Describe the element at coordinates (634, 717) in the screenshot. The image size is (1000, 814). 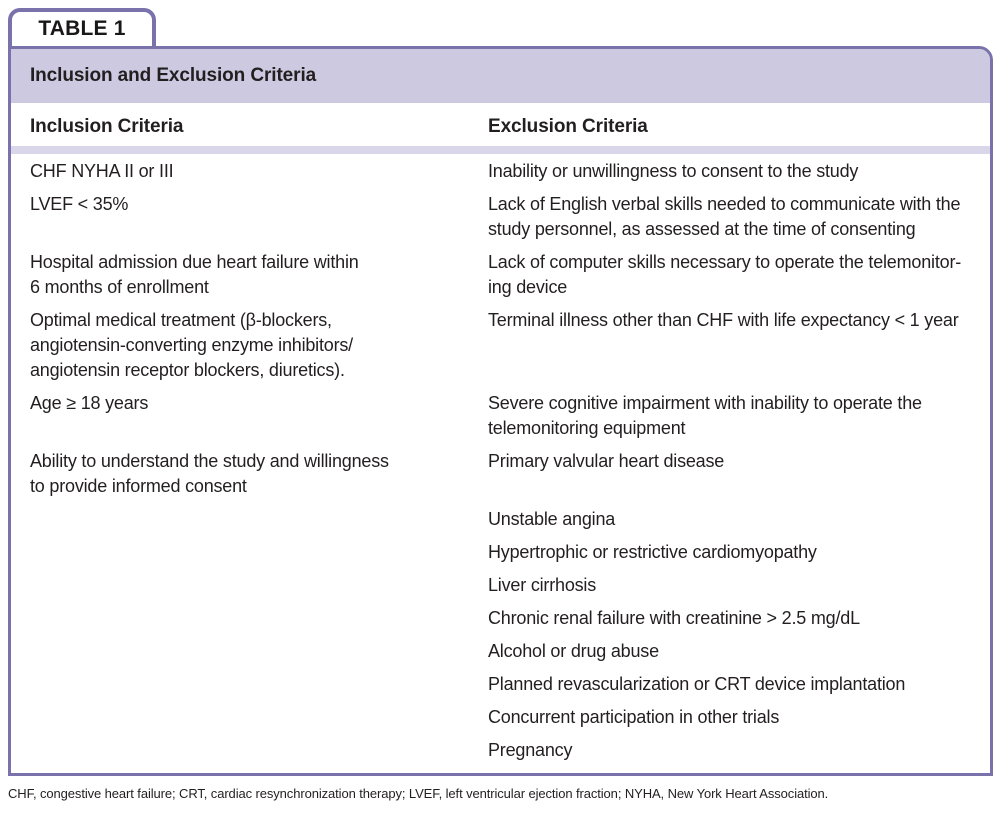
I see `exclusion-cell: Concurrent participation in other trials` at that location.